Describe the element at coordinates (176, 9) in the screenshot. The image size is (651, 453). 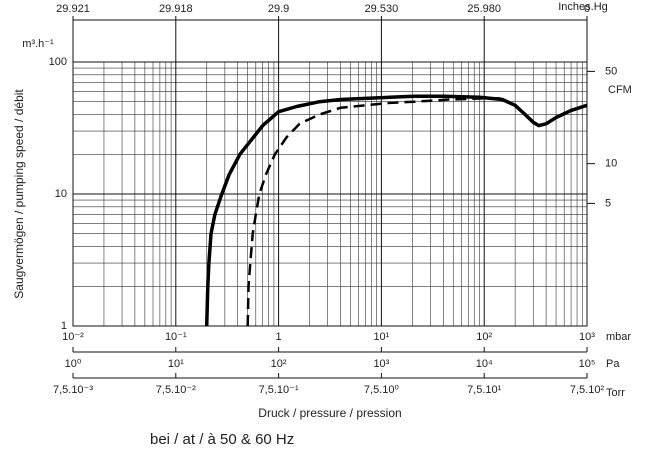
I see `top-tick-label: 29.918` at that location.